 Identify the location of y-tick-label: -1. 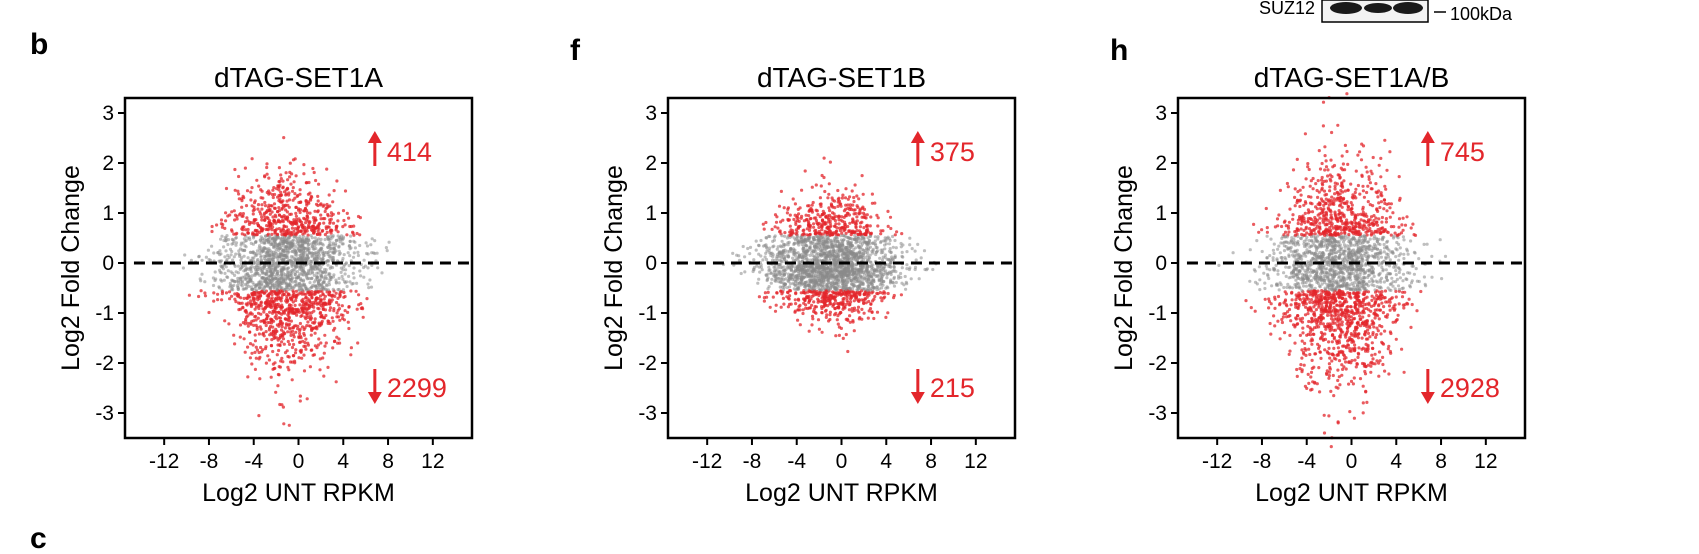
(104, 313).